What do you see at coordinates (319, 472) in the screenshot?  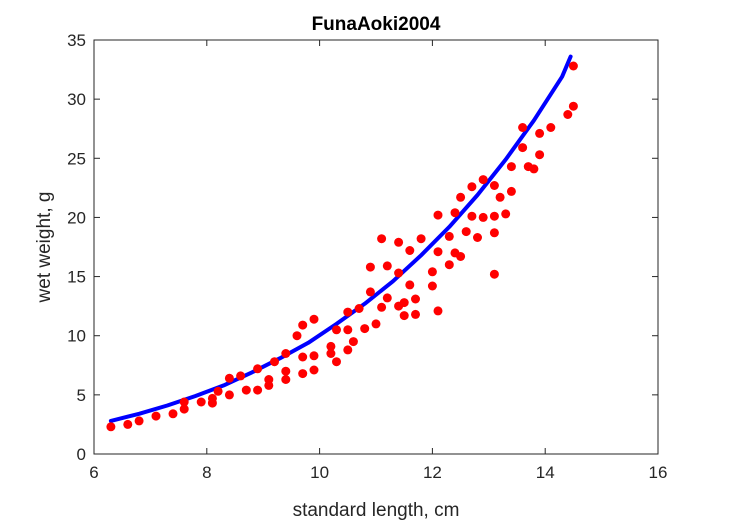 I see `x-tick-label: 10` at bounding box center [319, 472].